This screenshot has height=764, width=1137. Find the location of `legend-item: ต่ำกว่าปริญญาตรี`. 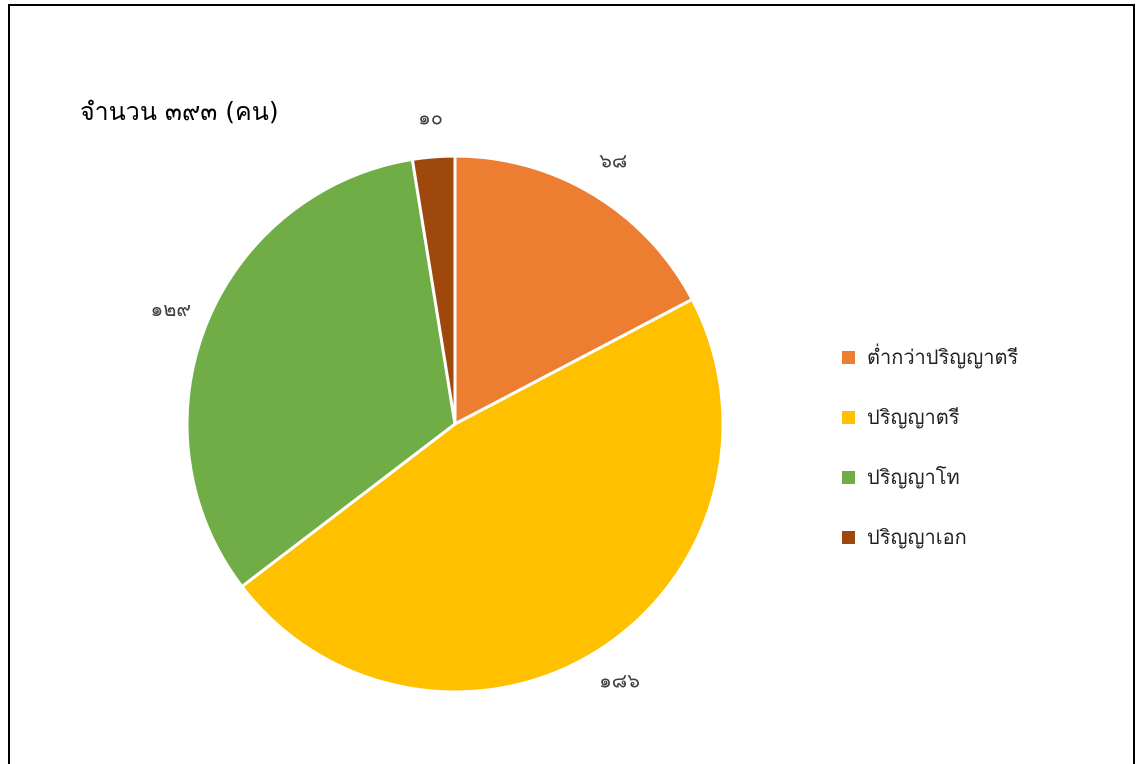

legend-item: ต่ำกว่าปริญญาตรี is located at coordinates (930, 357).